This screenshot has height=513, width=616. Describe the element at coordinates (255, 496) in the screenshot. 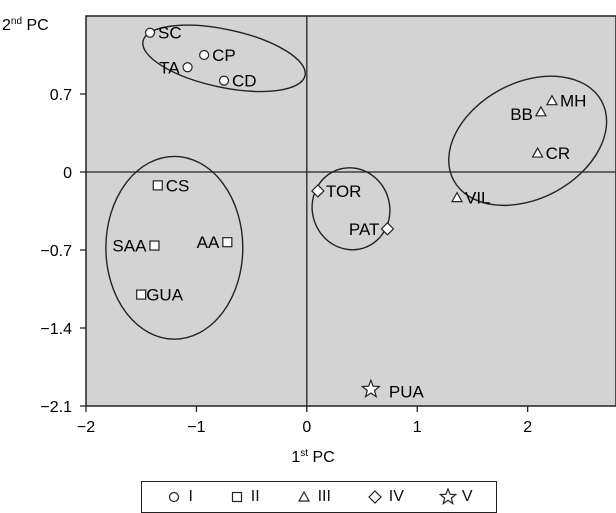

I see `legend-label: II` at that location.